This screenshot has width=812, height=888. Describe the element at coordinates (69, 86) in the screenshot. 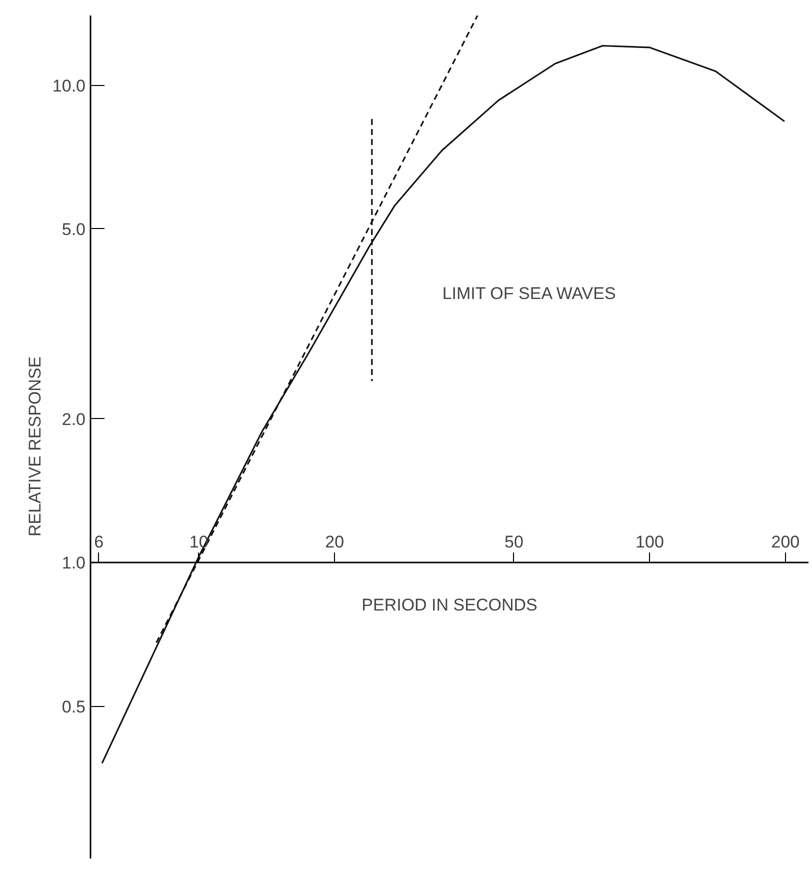

I see `y-tick-label: 10.0` at that location.